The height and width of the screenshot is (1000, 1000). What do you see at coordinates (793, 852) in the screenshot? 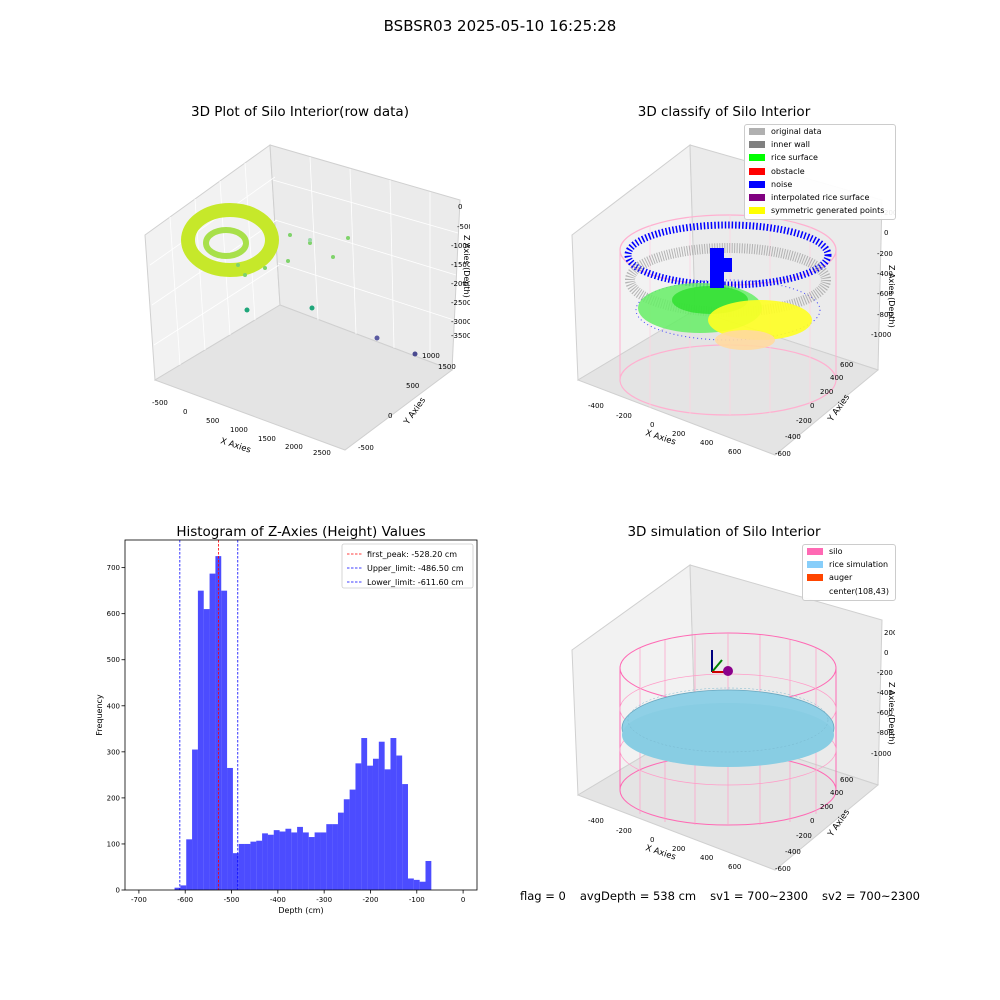
I see `simulation3d-y-tick: -400` at bounding box center [793, 852].